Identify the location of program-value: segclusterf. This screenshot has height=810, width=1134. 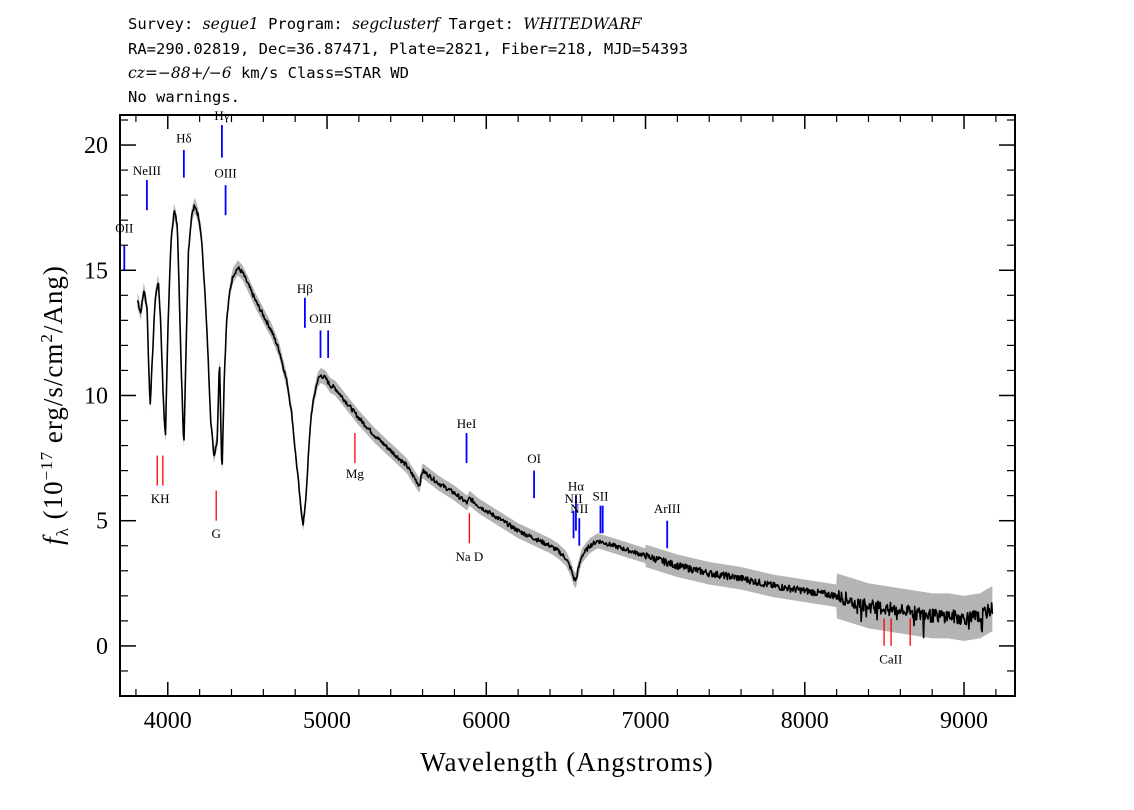
(397, 24).